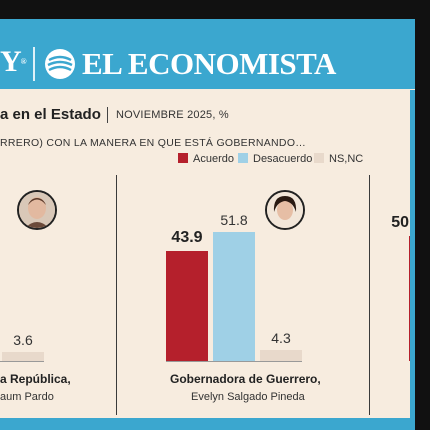  I want to click on legend-item-nsnc: NS,NC, so click(338, 159).